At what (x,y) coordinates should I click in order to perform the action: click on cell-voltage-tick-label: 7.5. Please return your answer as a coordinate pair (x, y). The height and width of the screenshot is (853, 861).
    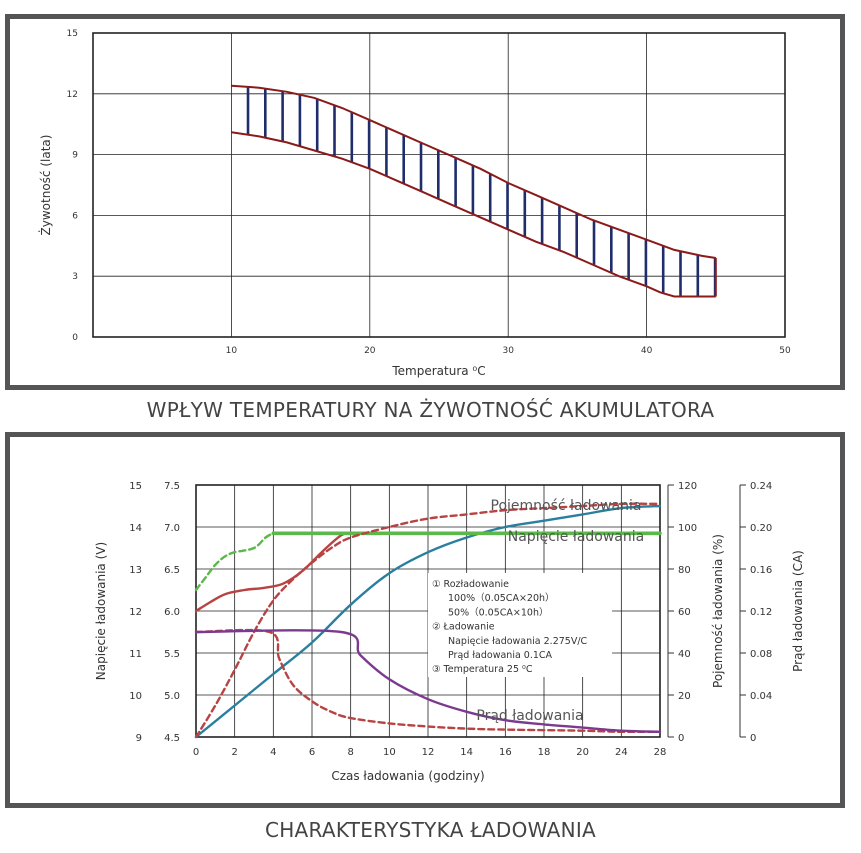
    Looking at the image, I should click on (172, 486).